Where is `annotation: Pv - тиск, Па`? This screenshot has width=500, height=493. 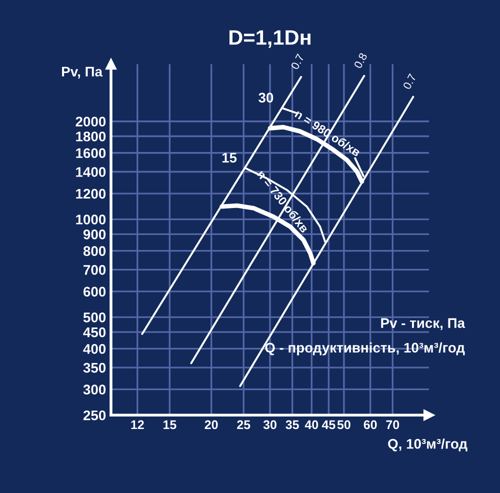 annotation: Pv - тиск, Па is located at coordinates (423, 324).